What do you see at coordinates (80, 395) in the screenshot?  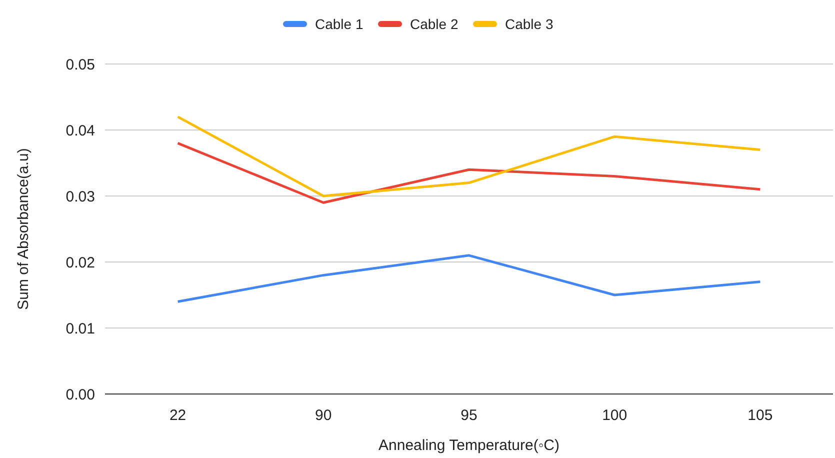 I see `y-tick-label: 0.00` at bounding box center [80, 395].